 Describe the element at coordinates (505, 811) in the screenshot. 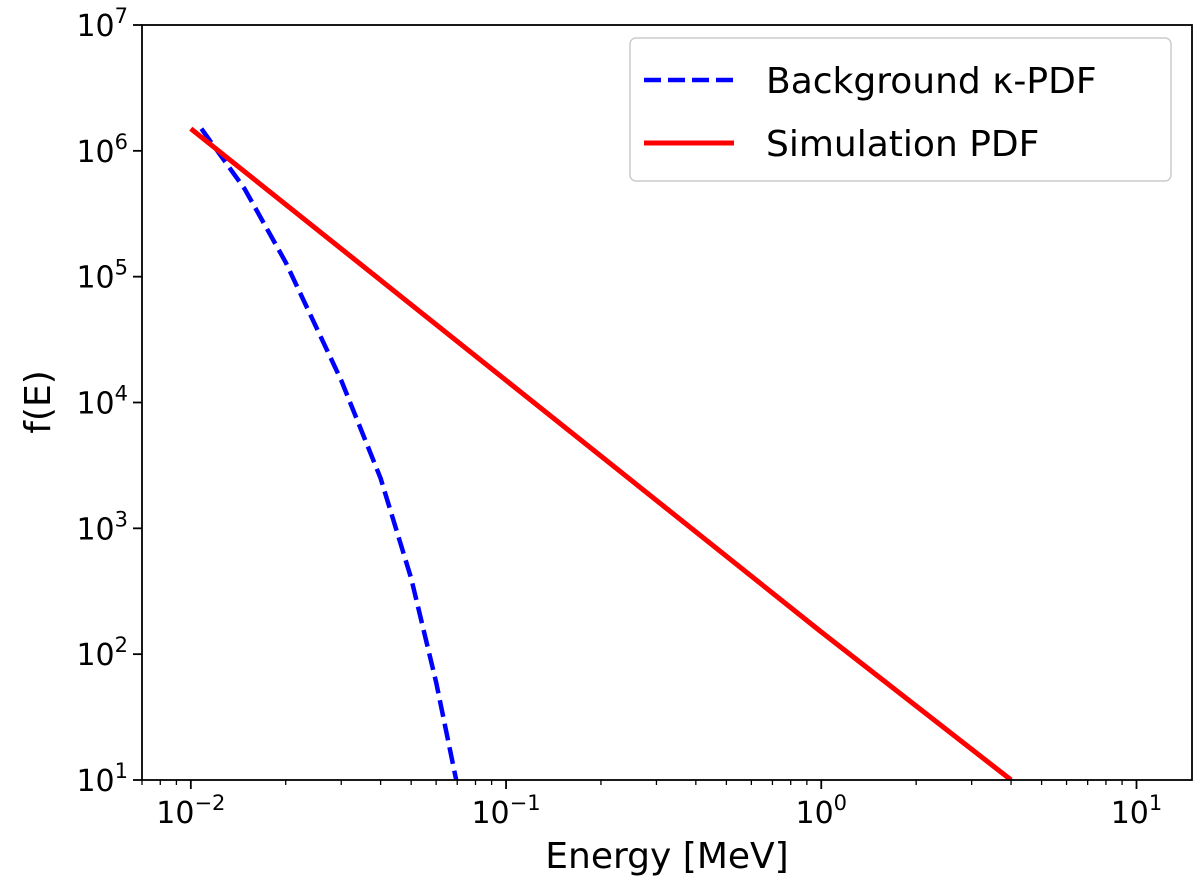

I see `x-tick-label: 10⁻¹` at that location.